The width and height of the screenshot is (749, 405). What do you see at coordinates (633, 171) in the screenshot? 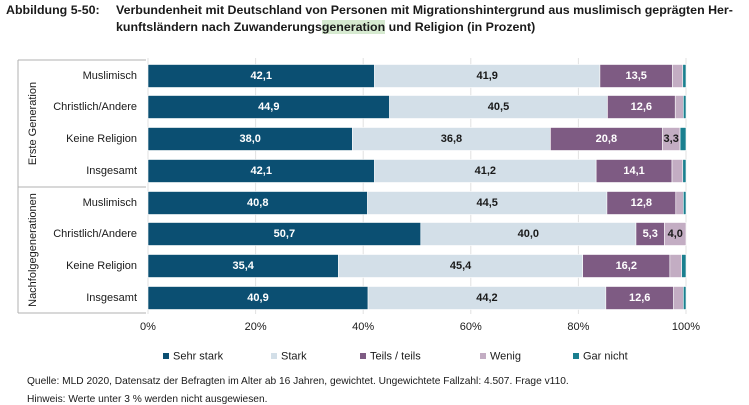
I see `data-label: 14,1` at bounding box center [633, 171].